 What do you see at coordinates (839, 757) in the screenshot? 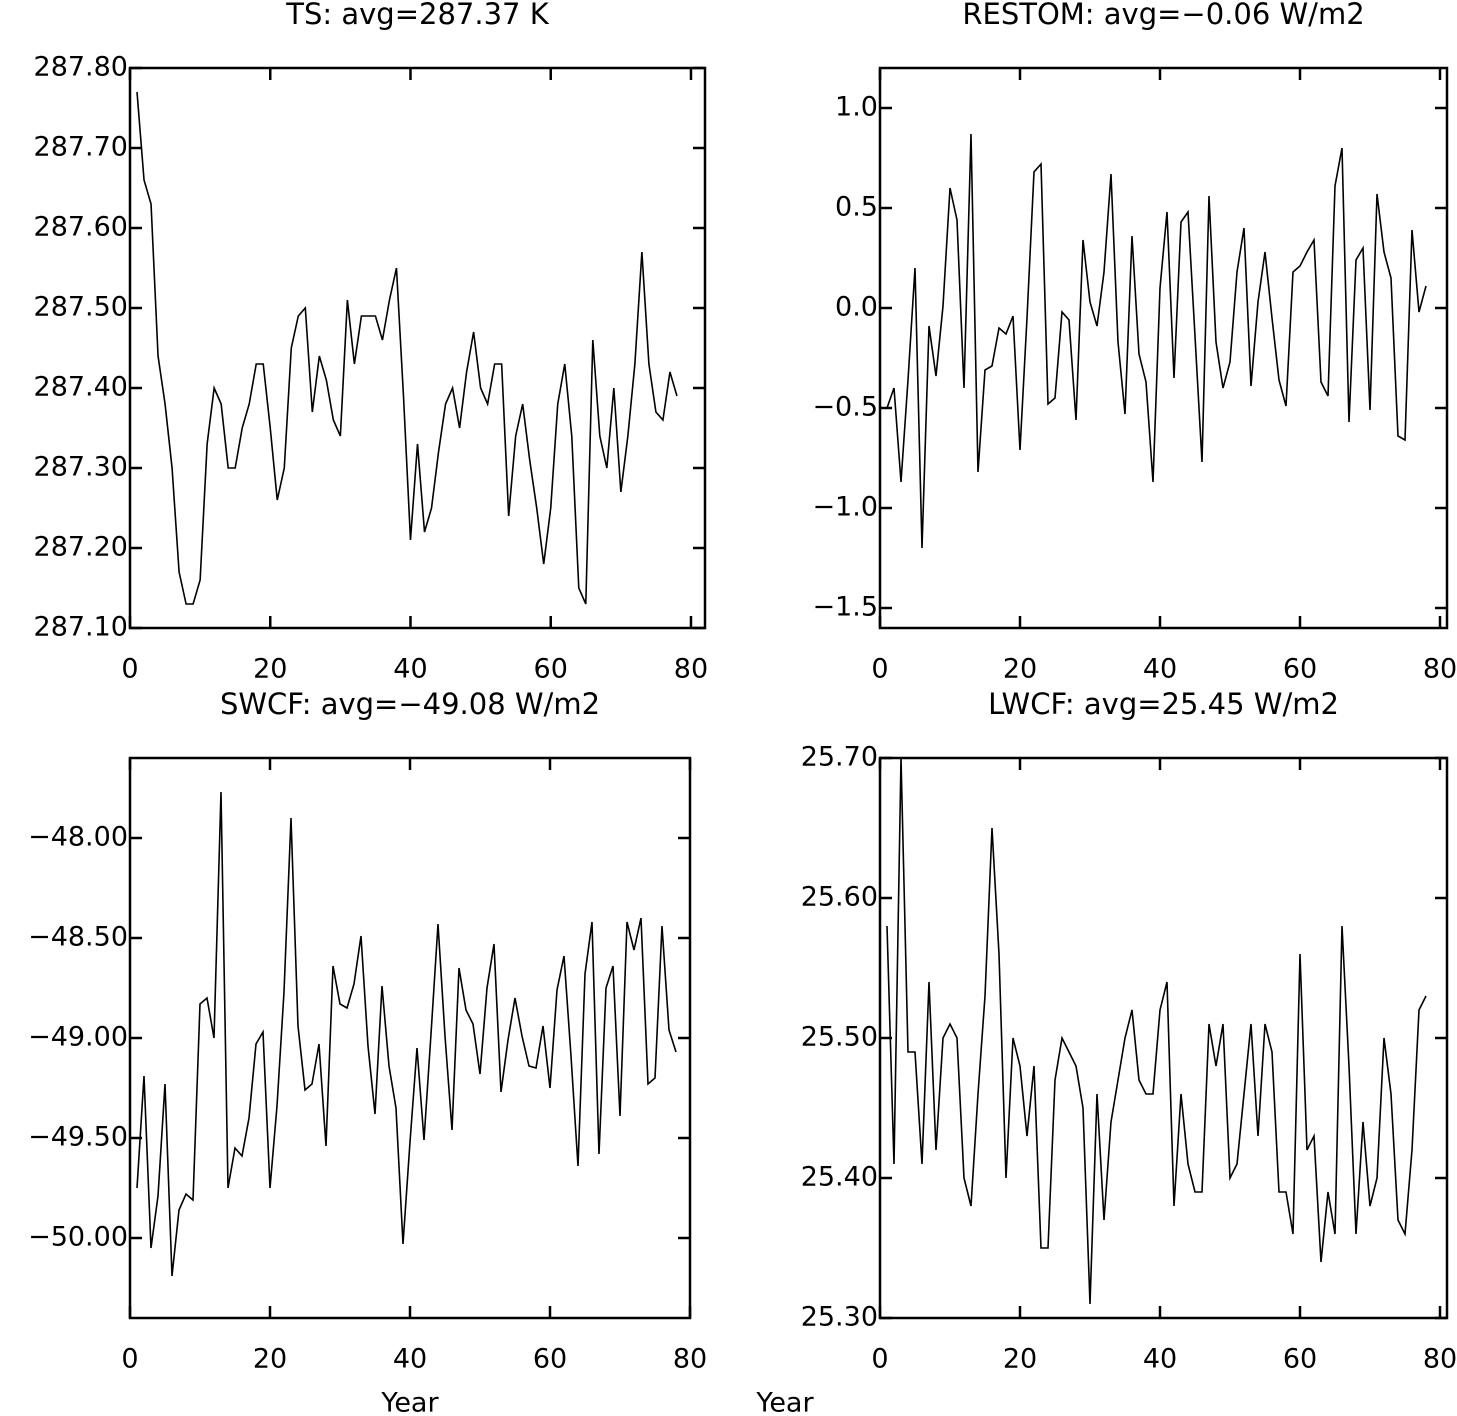
I see `y-tick-label: 25.70` at bounding box center [839, 757].